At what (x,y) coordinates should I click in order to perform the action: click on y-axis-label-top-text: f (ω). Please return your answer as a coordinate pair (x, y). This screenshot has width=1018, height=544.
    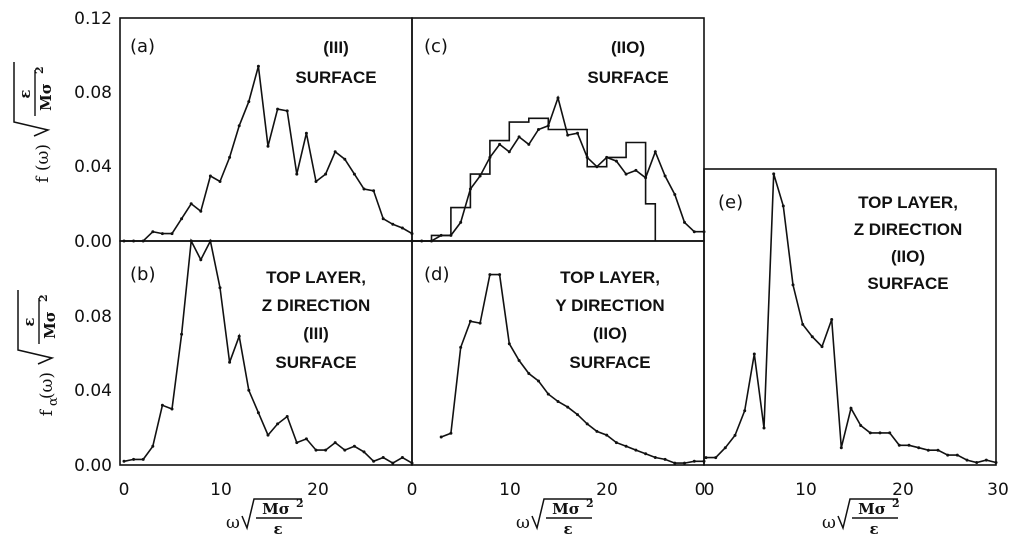
    Looking at the image, I should click on (43, 163).